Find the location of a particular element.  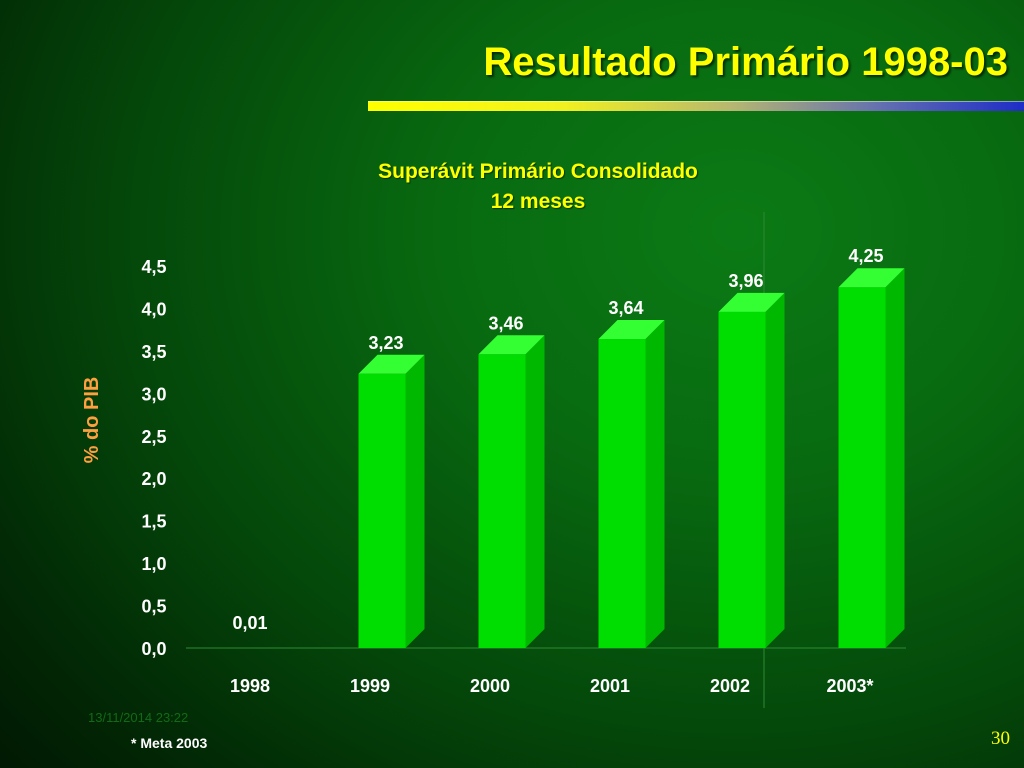

x-tick-label: 2001 is located at coordinates (610, 686).